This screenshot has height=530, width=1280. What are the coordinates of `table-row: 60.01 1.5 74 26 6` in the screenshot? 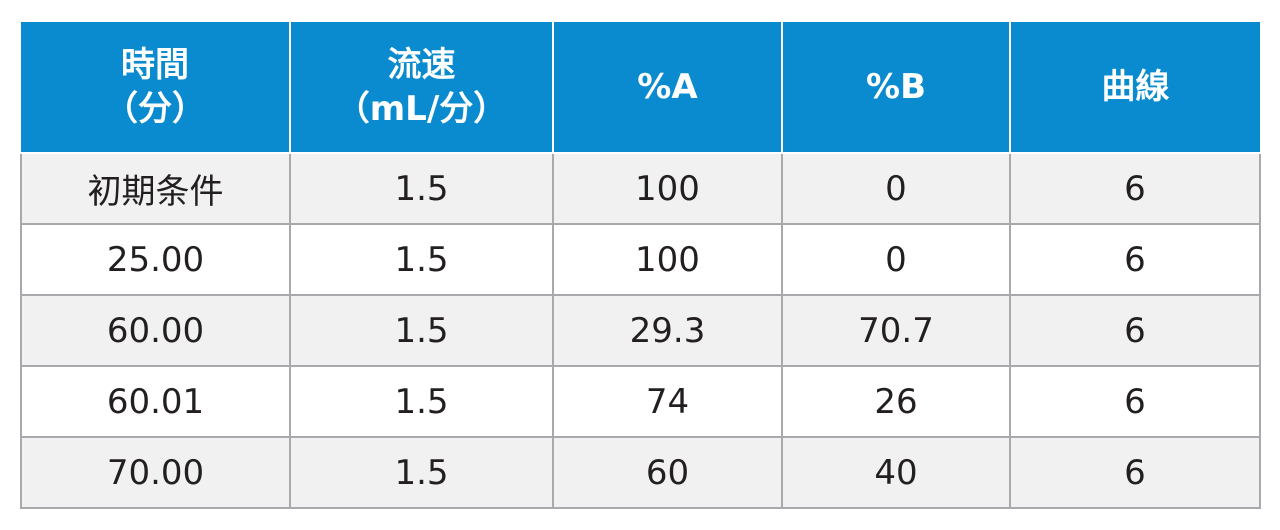 It's located at (640, 401).